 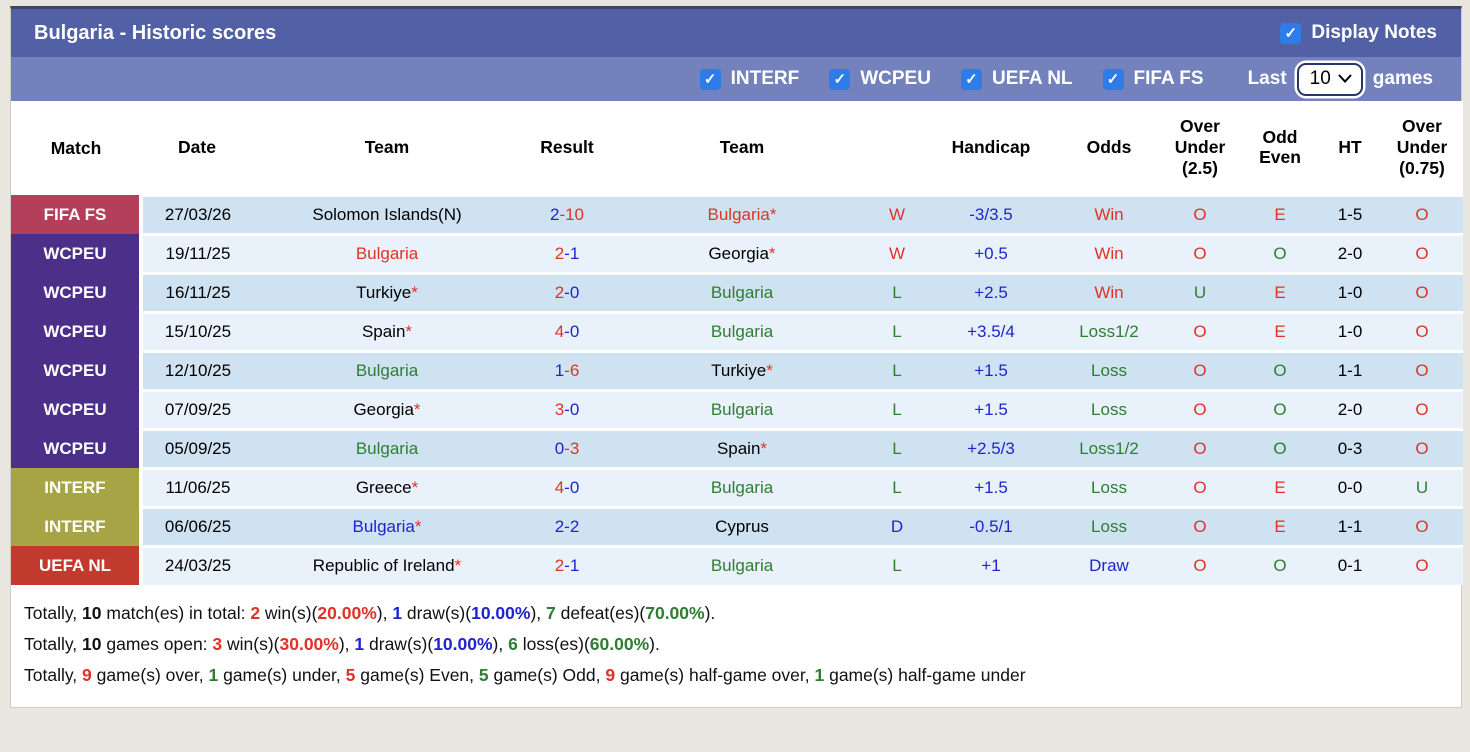 What do you see at coordinates (383, 409) in the screenshot?
I see `home-team-name: Georgia` at bounding box center [383, 409].